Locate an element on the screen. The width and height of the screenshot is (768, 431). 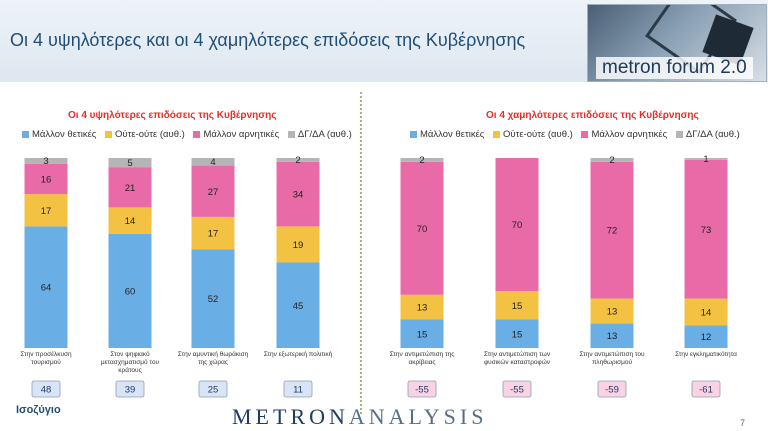
bar-label-positive: 64 is located at coordinates (46, 288).